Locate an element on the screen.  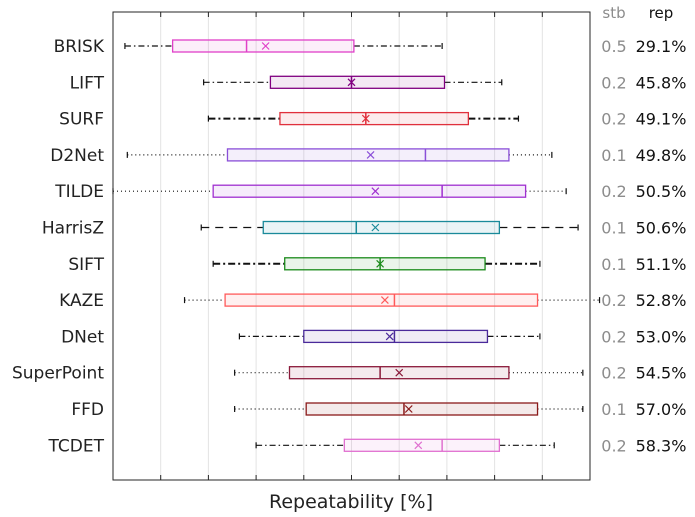
box-dnet is located at coordinates (389, 336).